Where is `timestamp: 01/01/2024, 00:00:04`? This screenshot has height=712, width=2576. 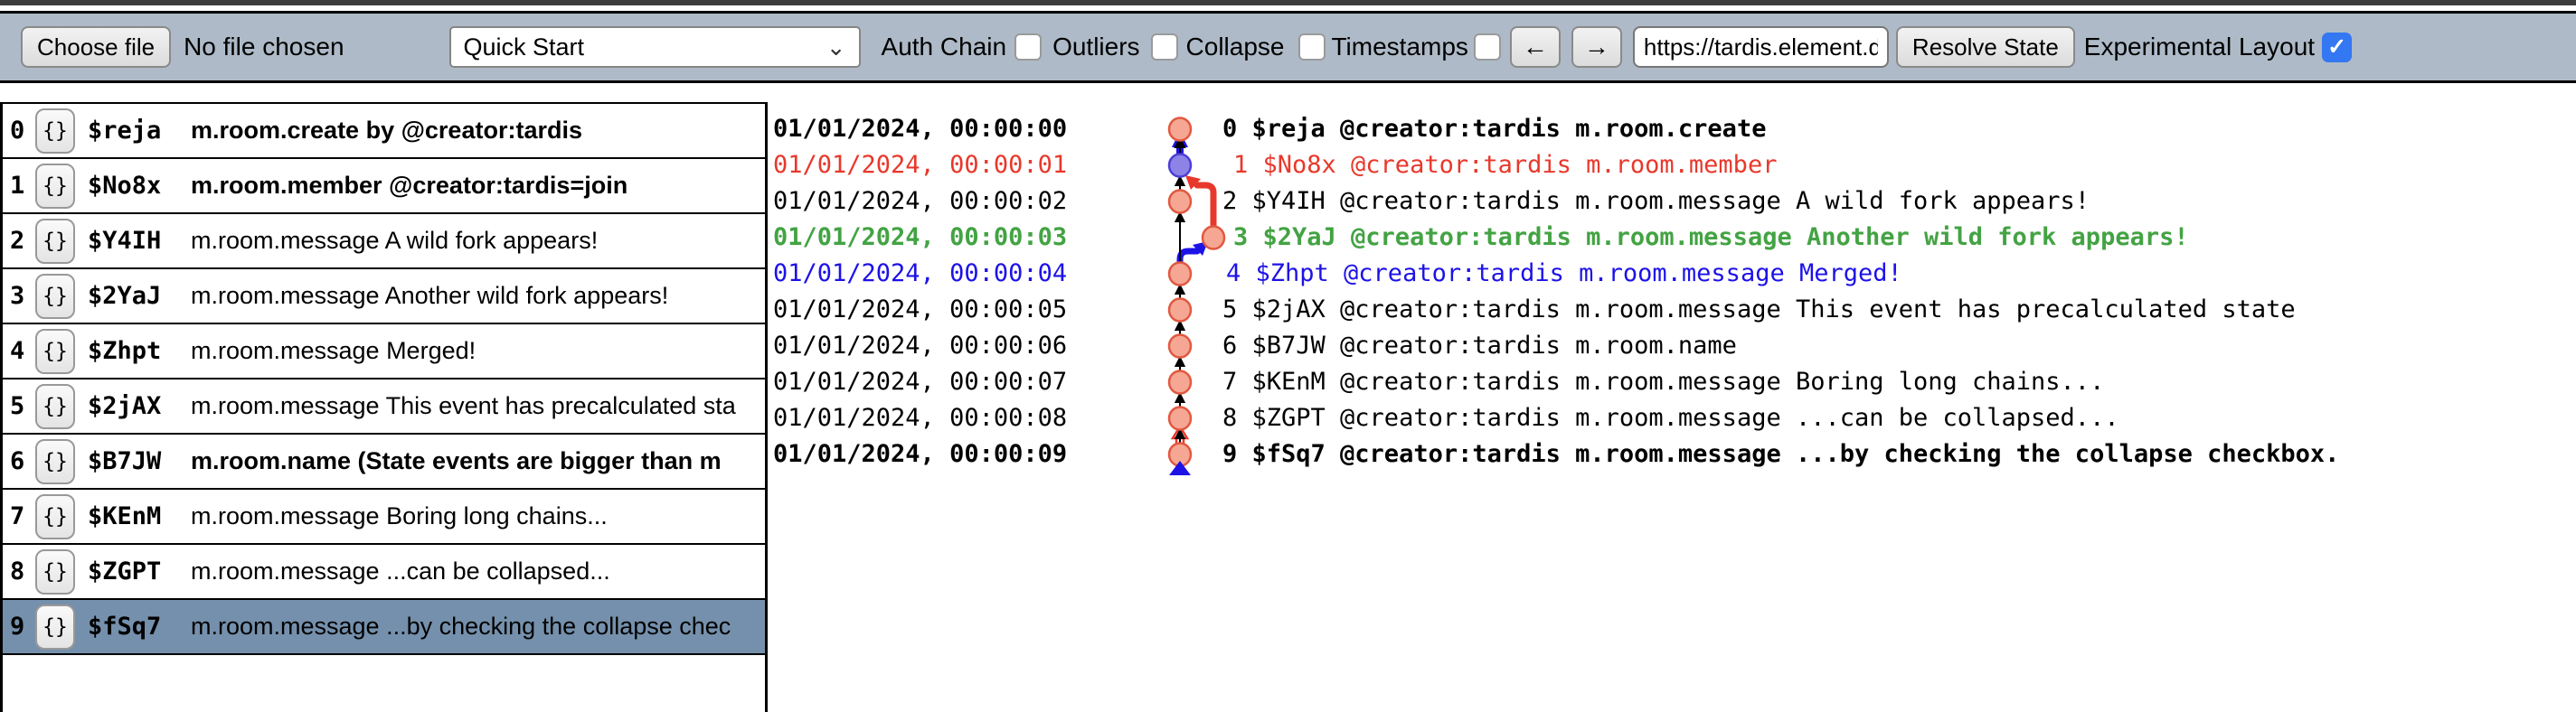
timestamp: 01/01/2024, 00:00:04 is located at coordinates (920, 273).